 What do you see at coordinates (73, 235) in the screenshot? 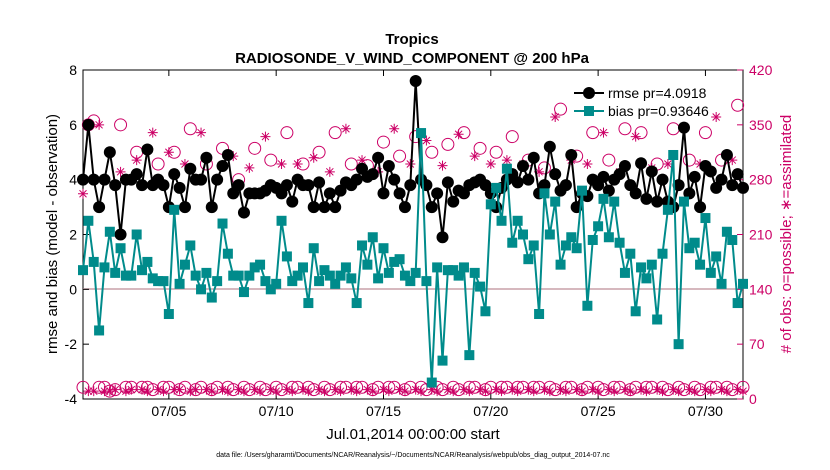
I see `left-y-tick-label: 2` at bounding box center [73, 235].